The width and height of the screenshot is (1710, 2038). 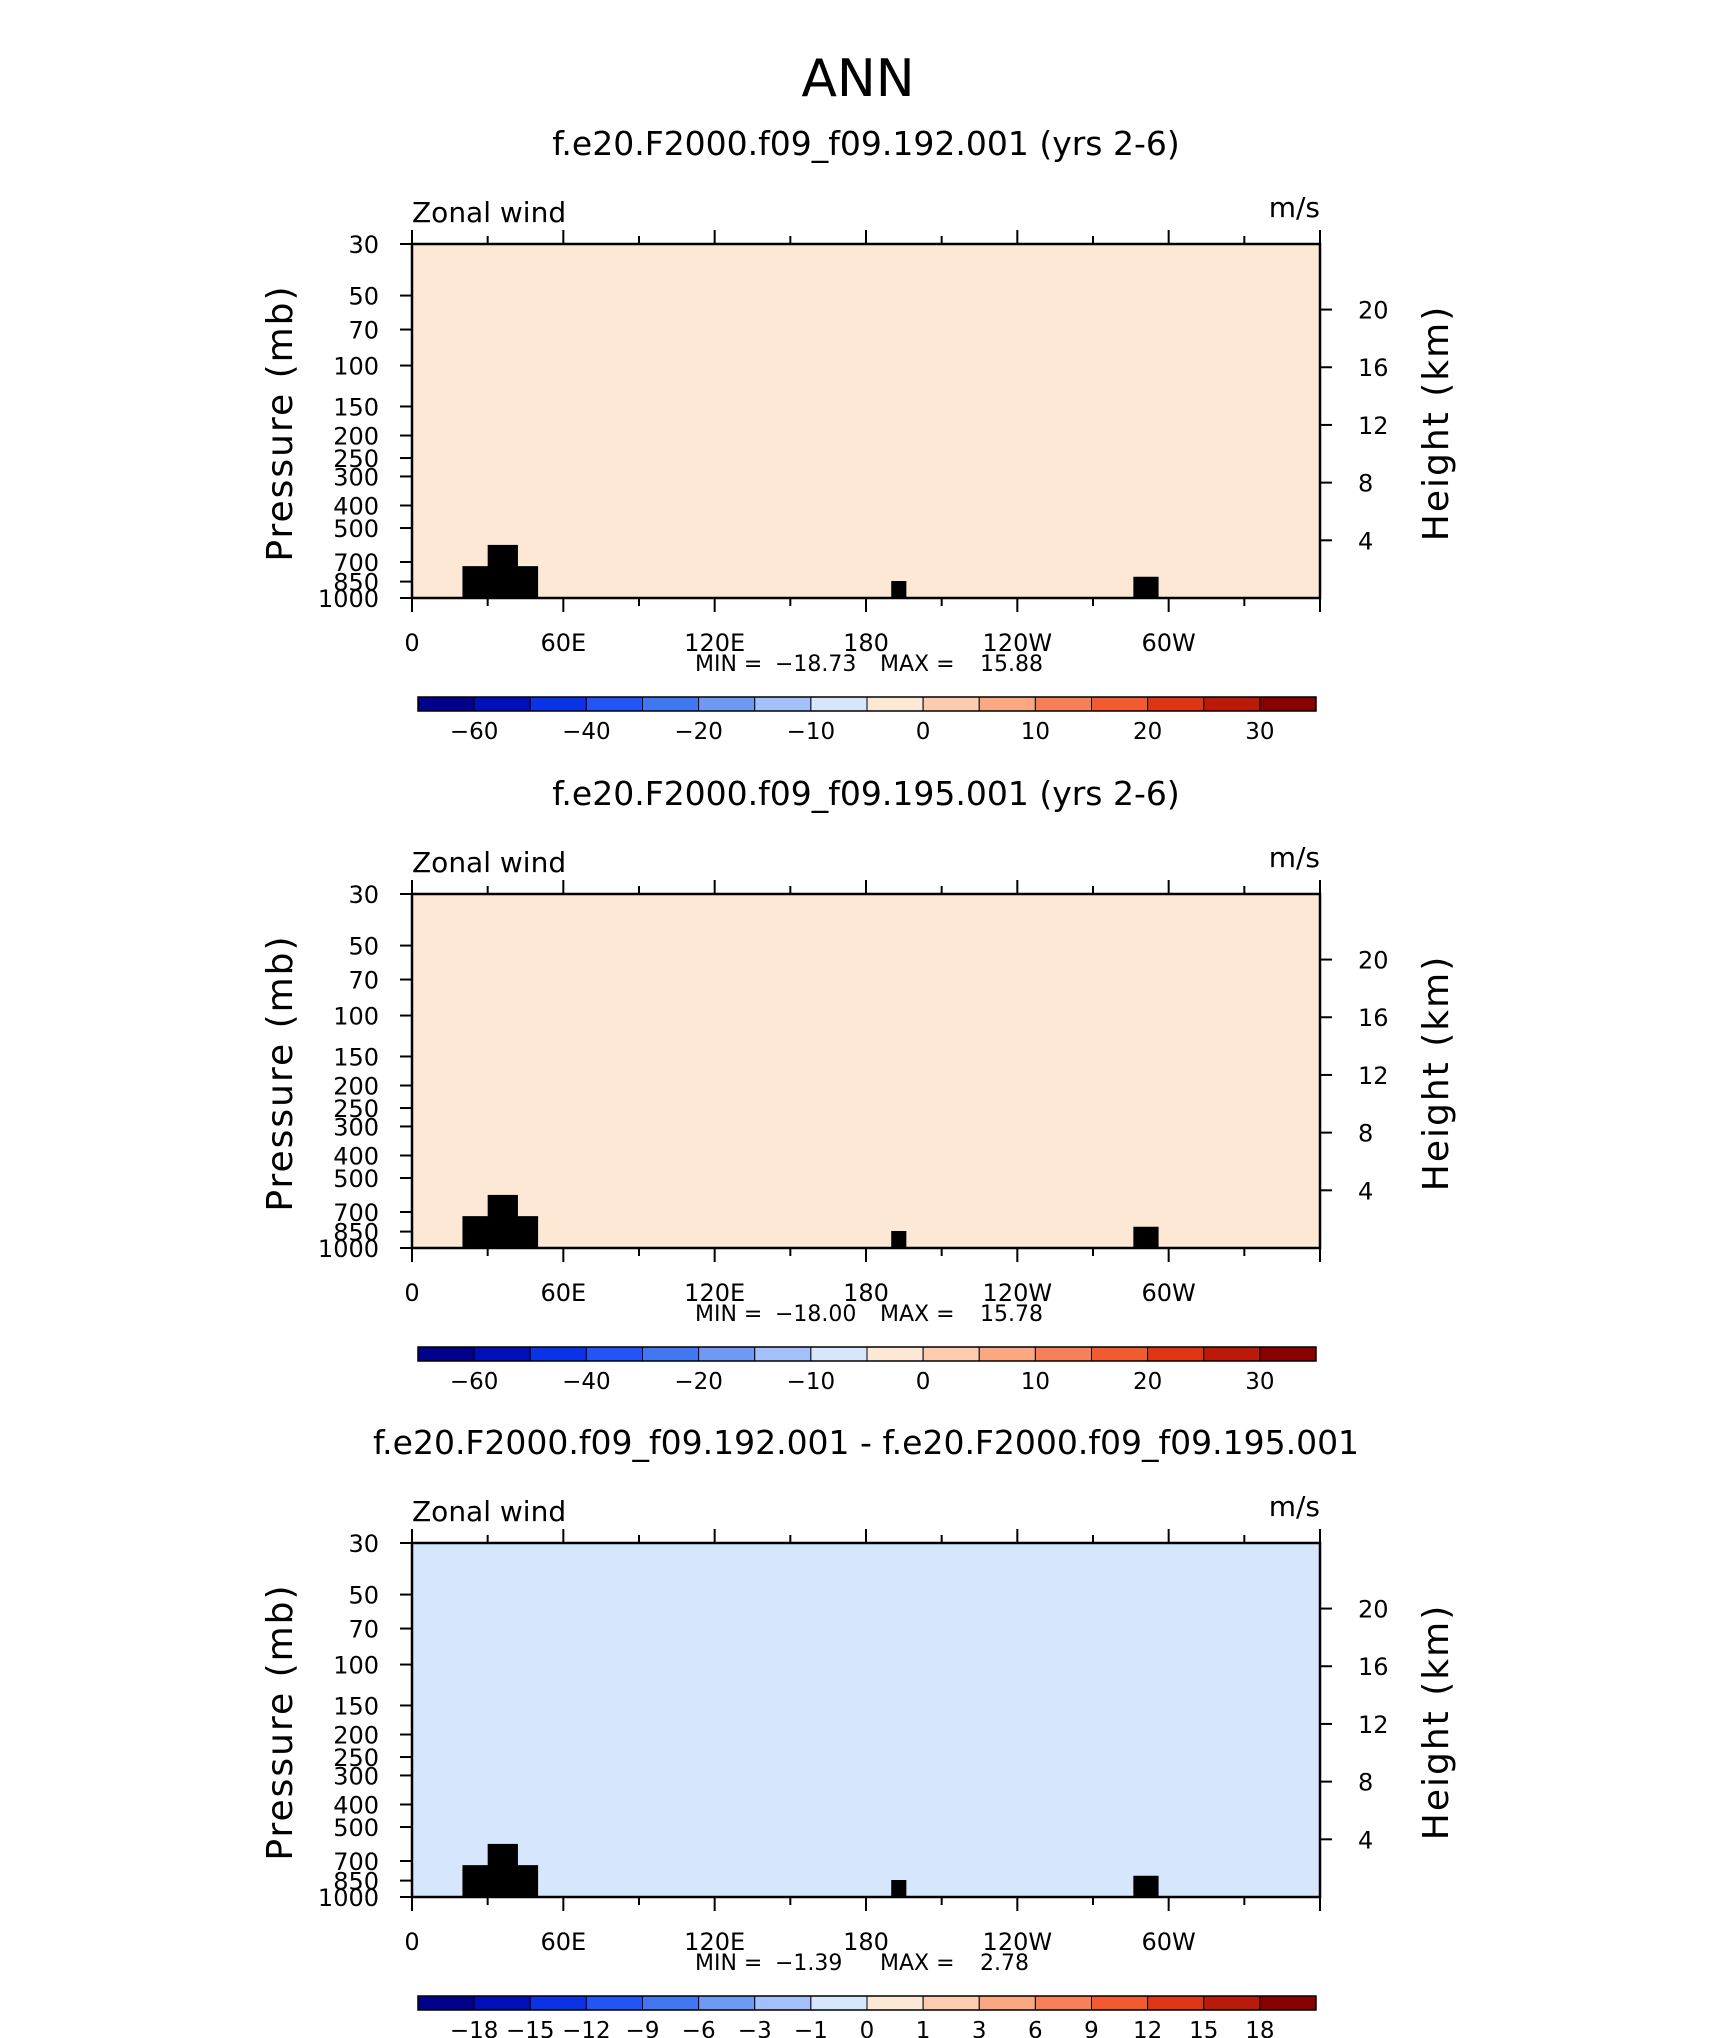 I want to click on x-tick-label: 180, so click(x=866, y=1942).